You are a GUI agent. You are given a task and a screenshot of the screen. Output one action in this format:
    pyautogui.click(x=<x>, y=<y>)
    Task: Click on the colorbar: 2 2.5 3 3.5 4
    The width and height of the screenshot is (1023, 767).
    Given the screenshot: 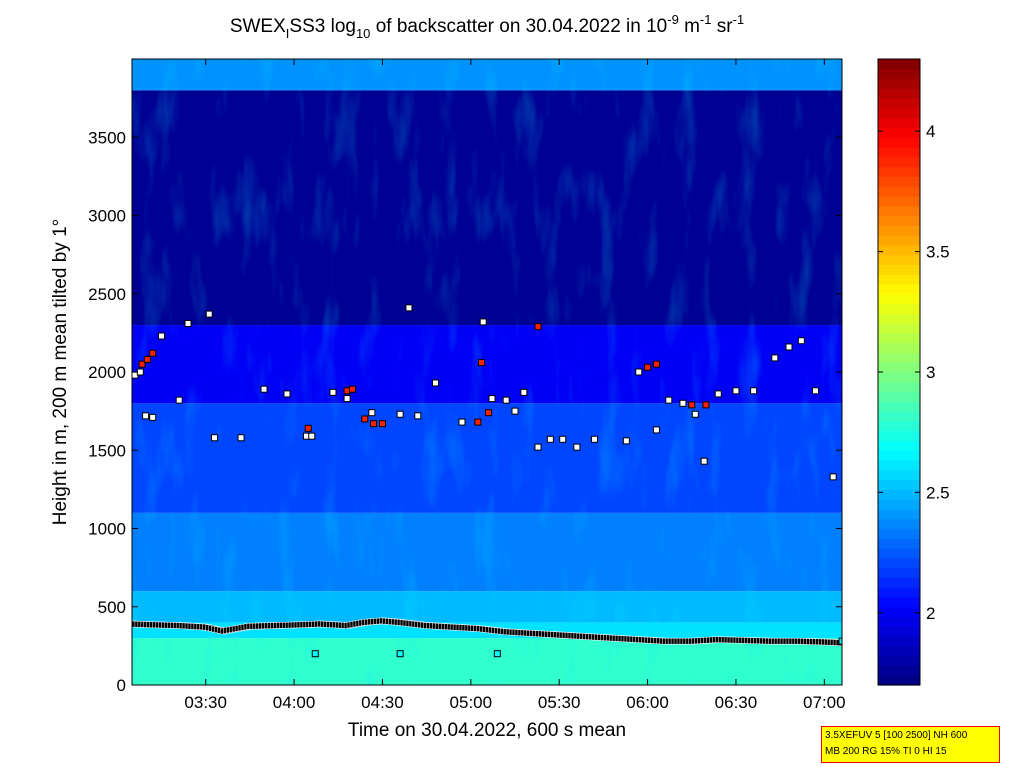 What is the action you would take?
    pyautogui.click(x=913, y=372)
    